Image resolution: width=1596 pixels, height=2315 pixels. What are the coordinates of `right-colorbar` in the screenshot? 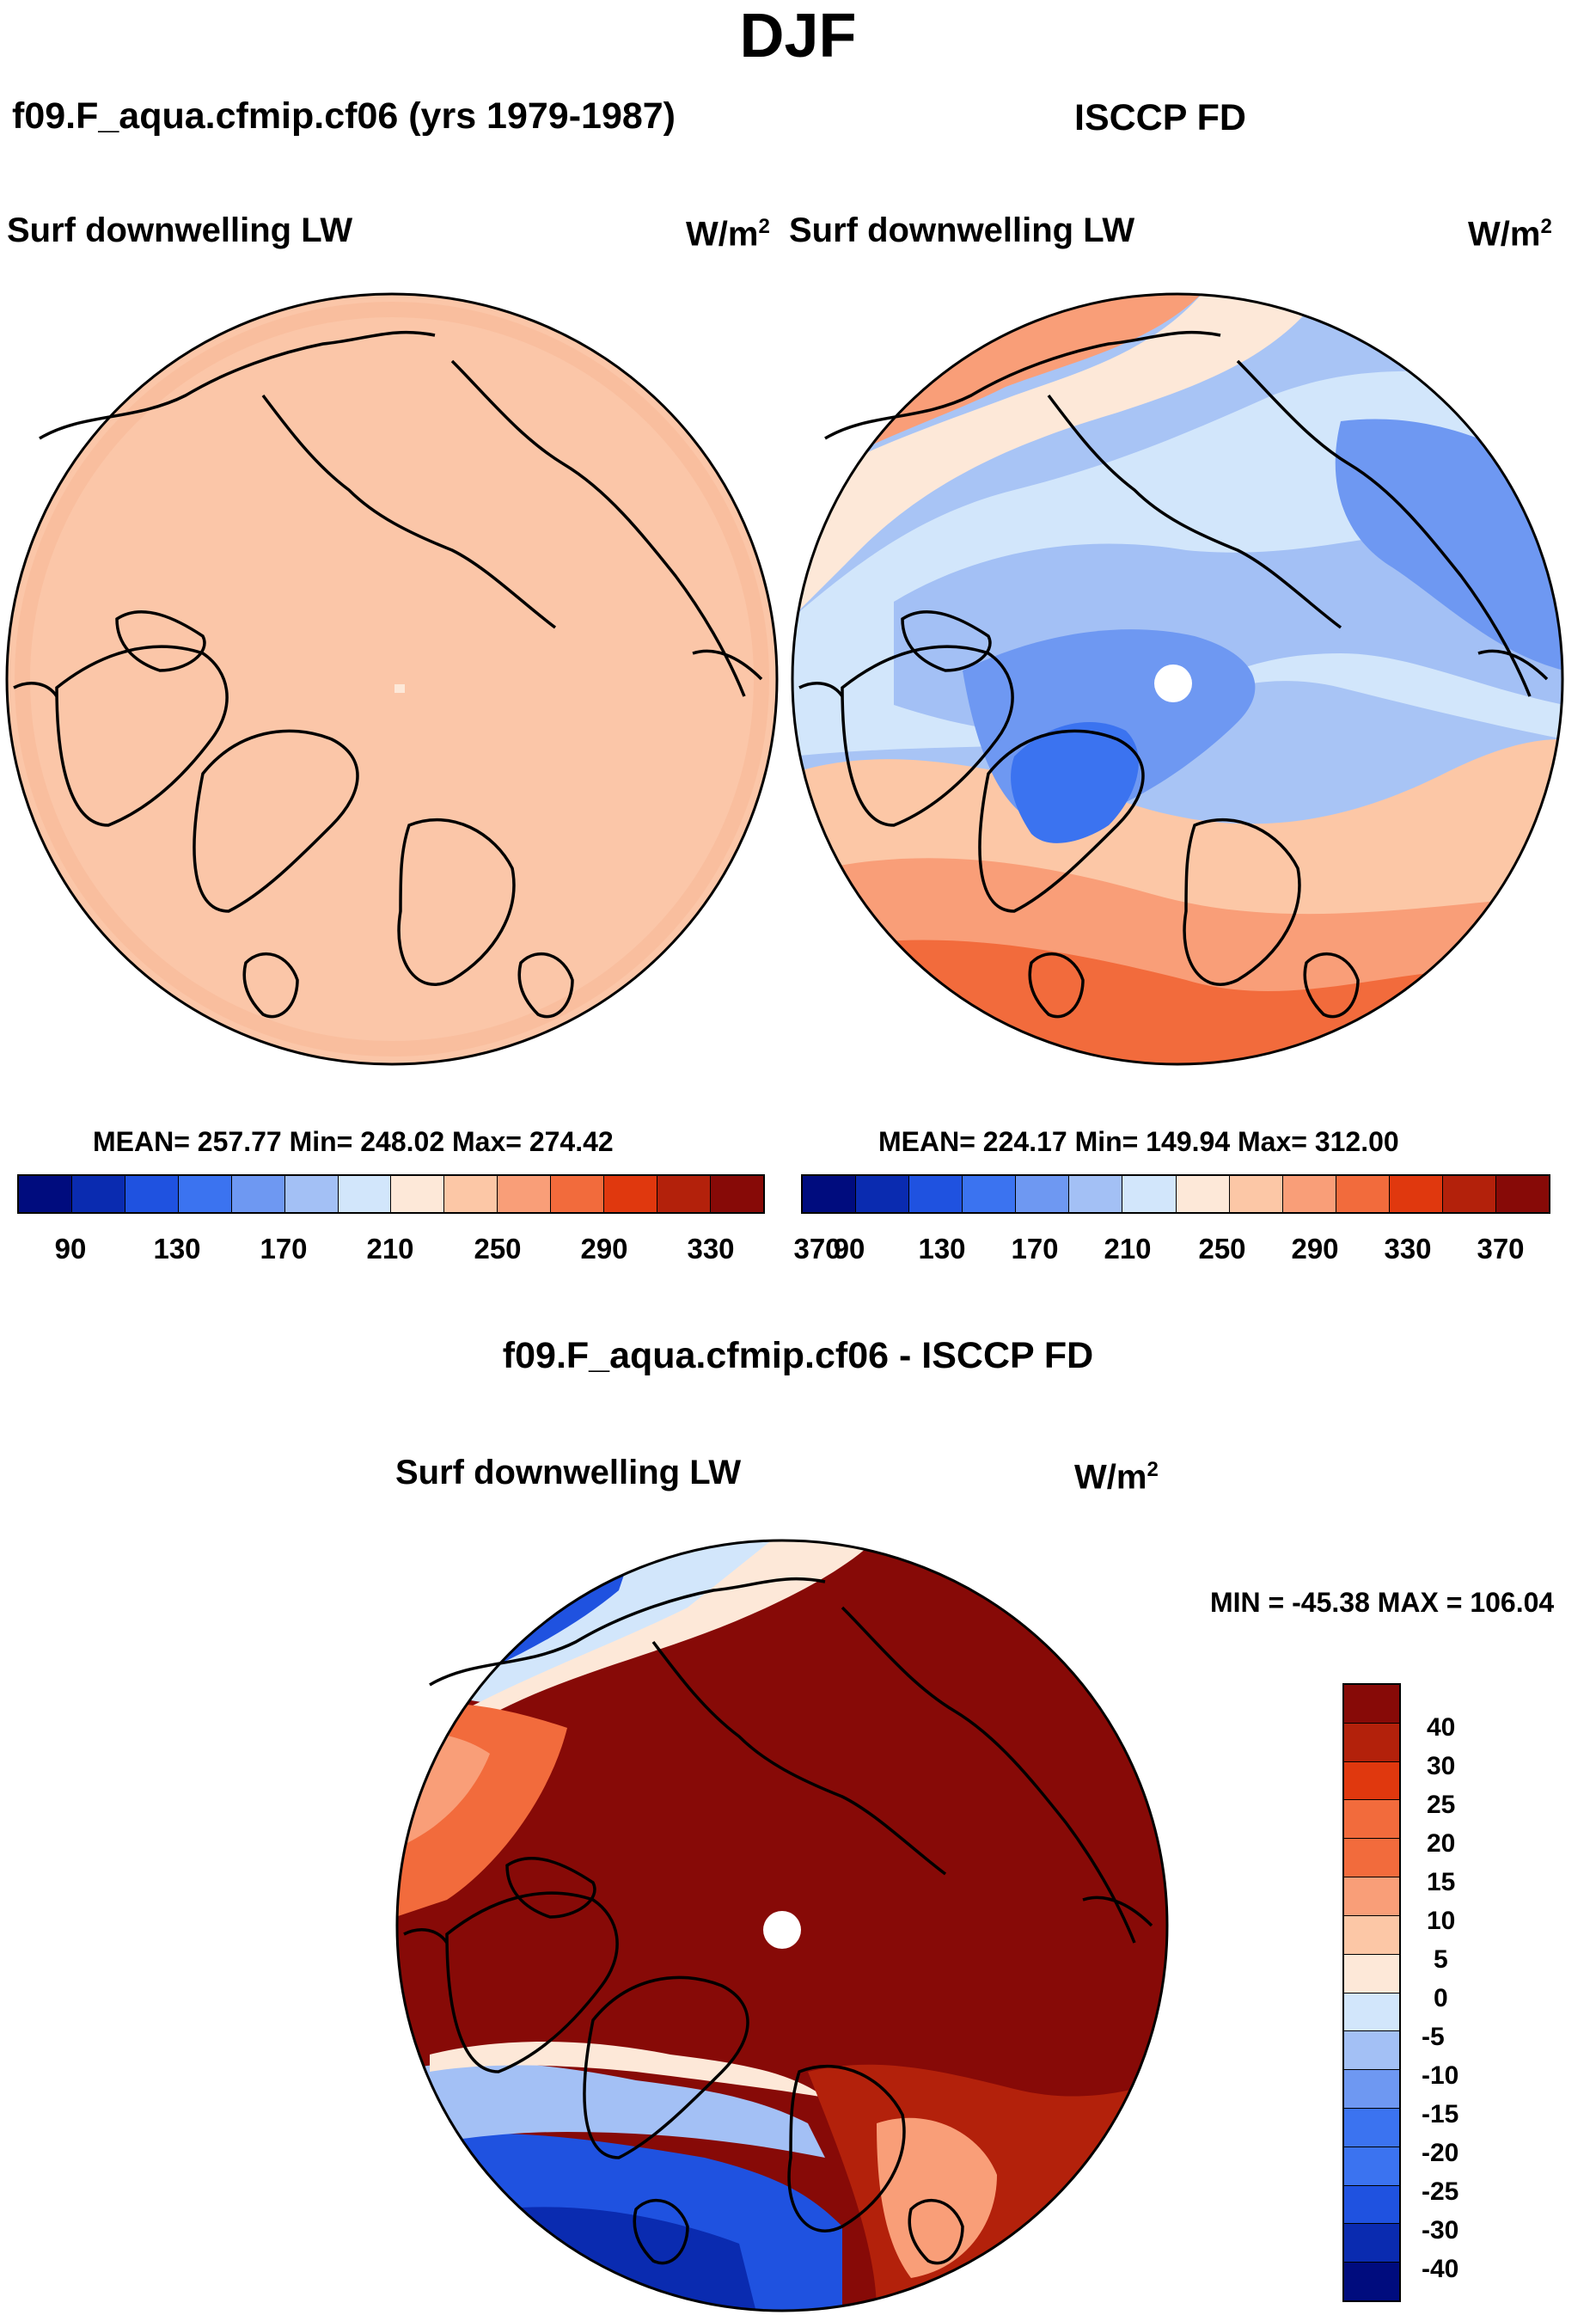 It's located at (1175, 1194).